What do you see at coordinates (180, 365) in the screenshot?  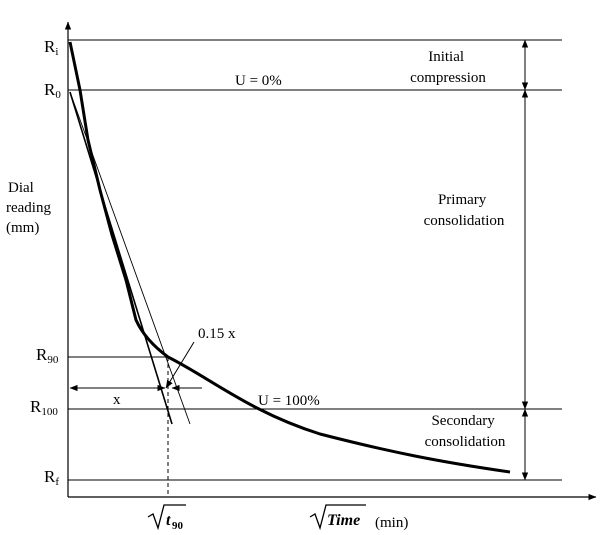 I see `offset-leader` at bounding box center [180, 365].